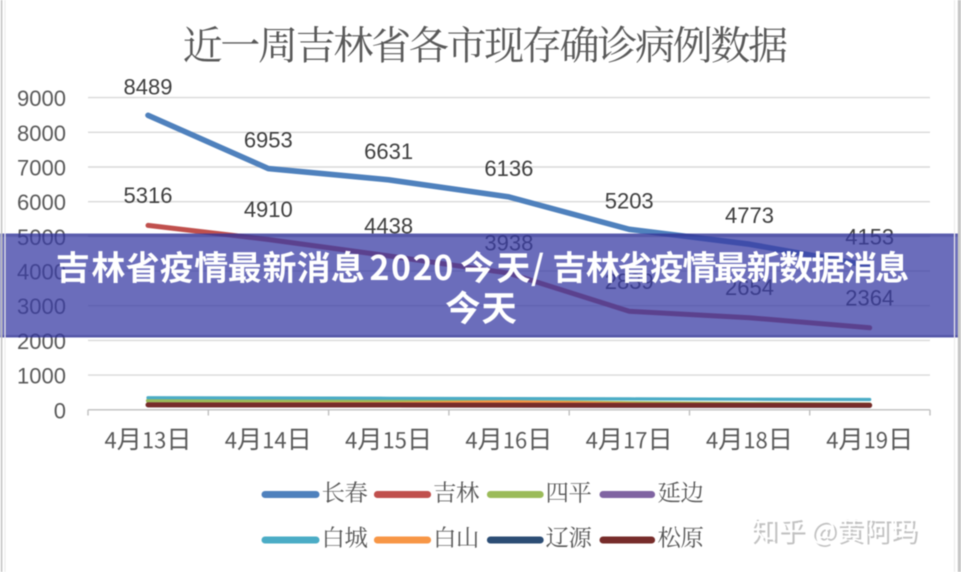 The height and width of the screenshot is (572, 961). Describe the element at coordinates (268, 140) in the screenshot. I see `svg-text: 6953` at that location.